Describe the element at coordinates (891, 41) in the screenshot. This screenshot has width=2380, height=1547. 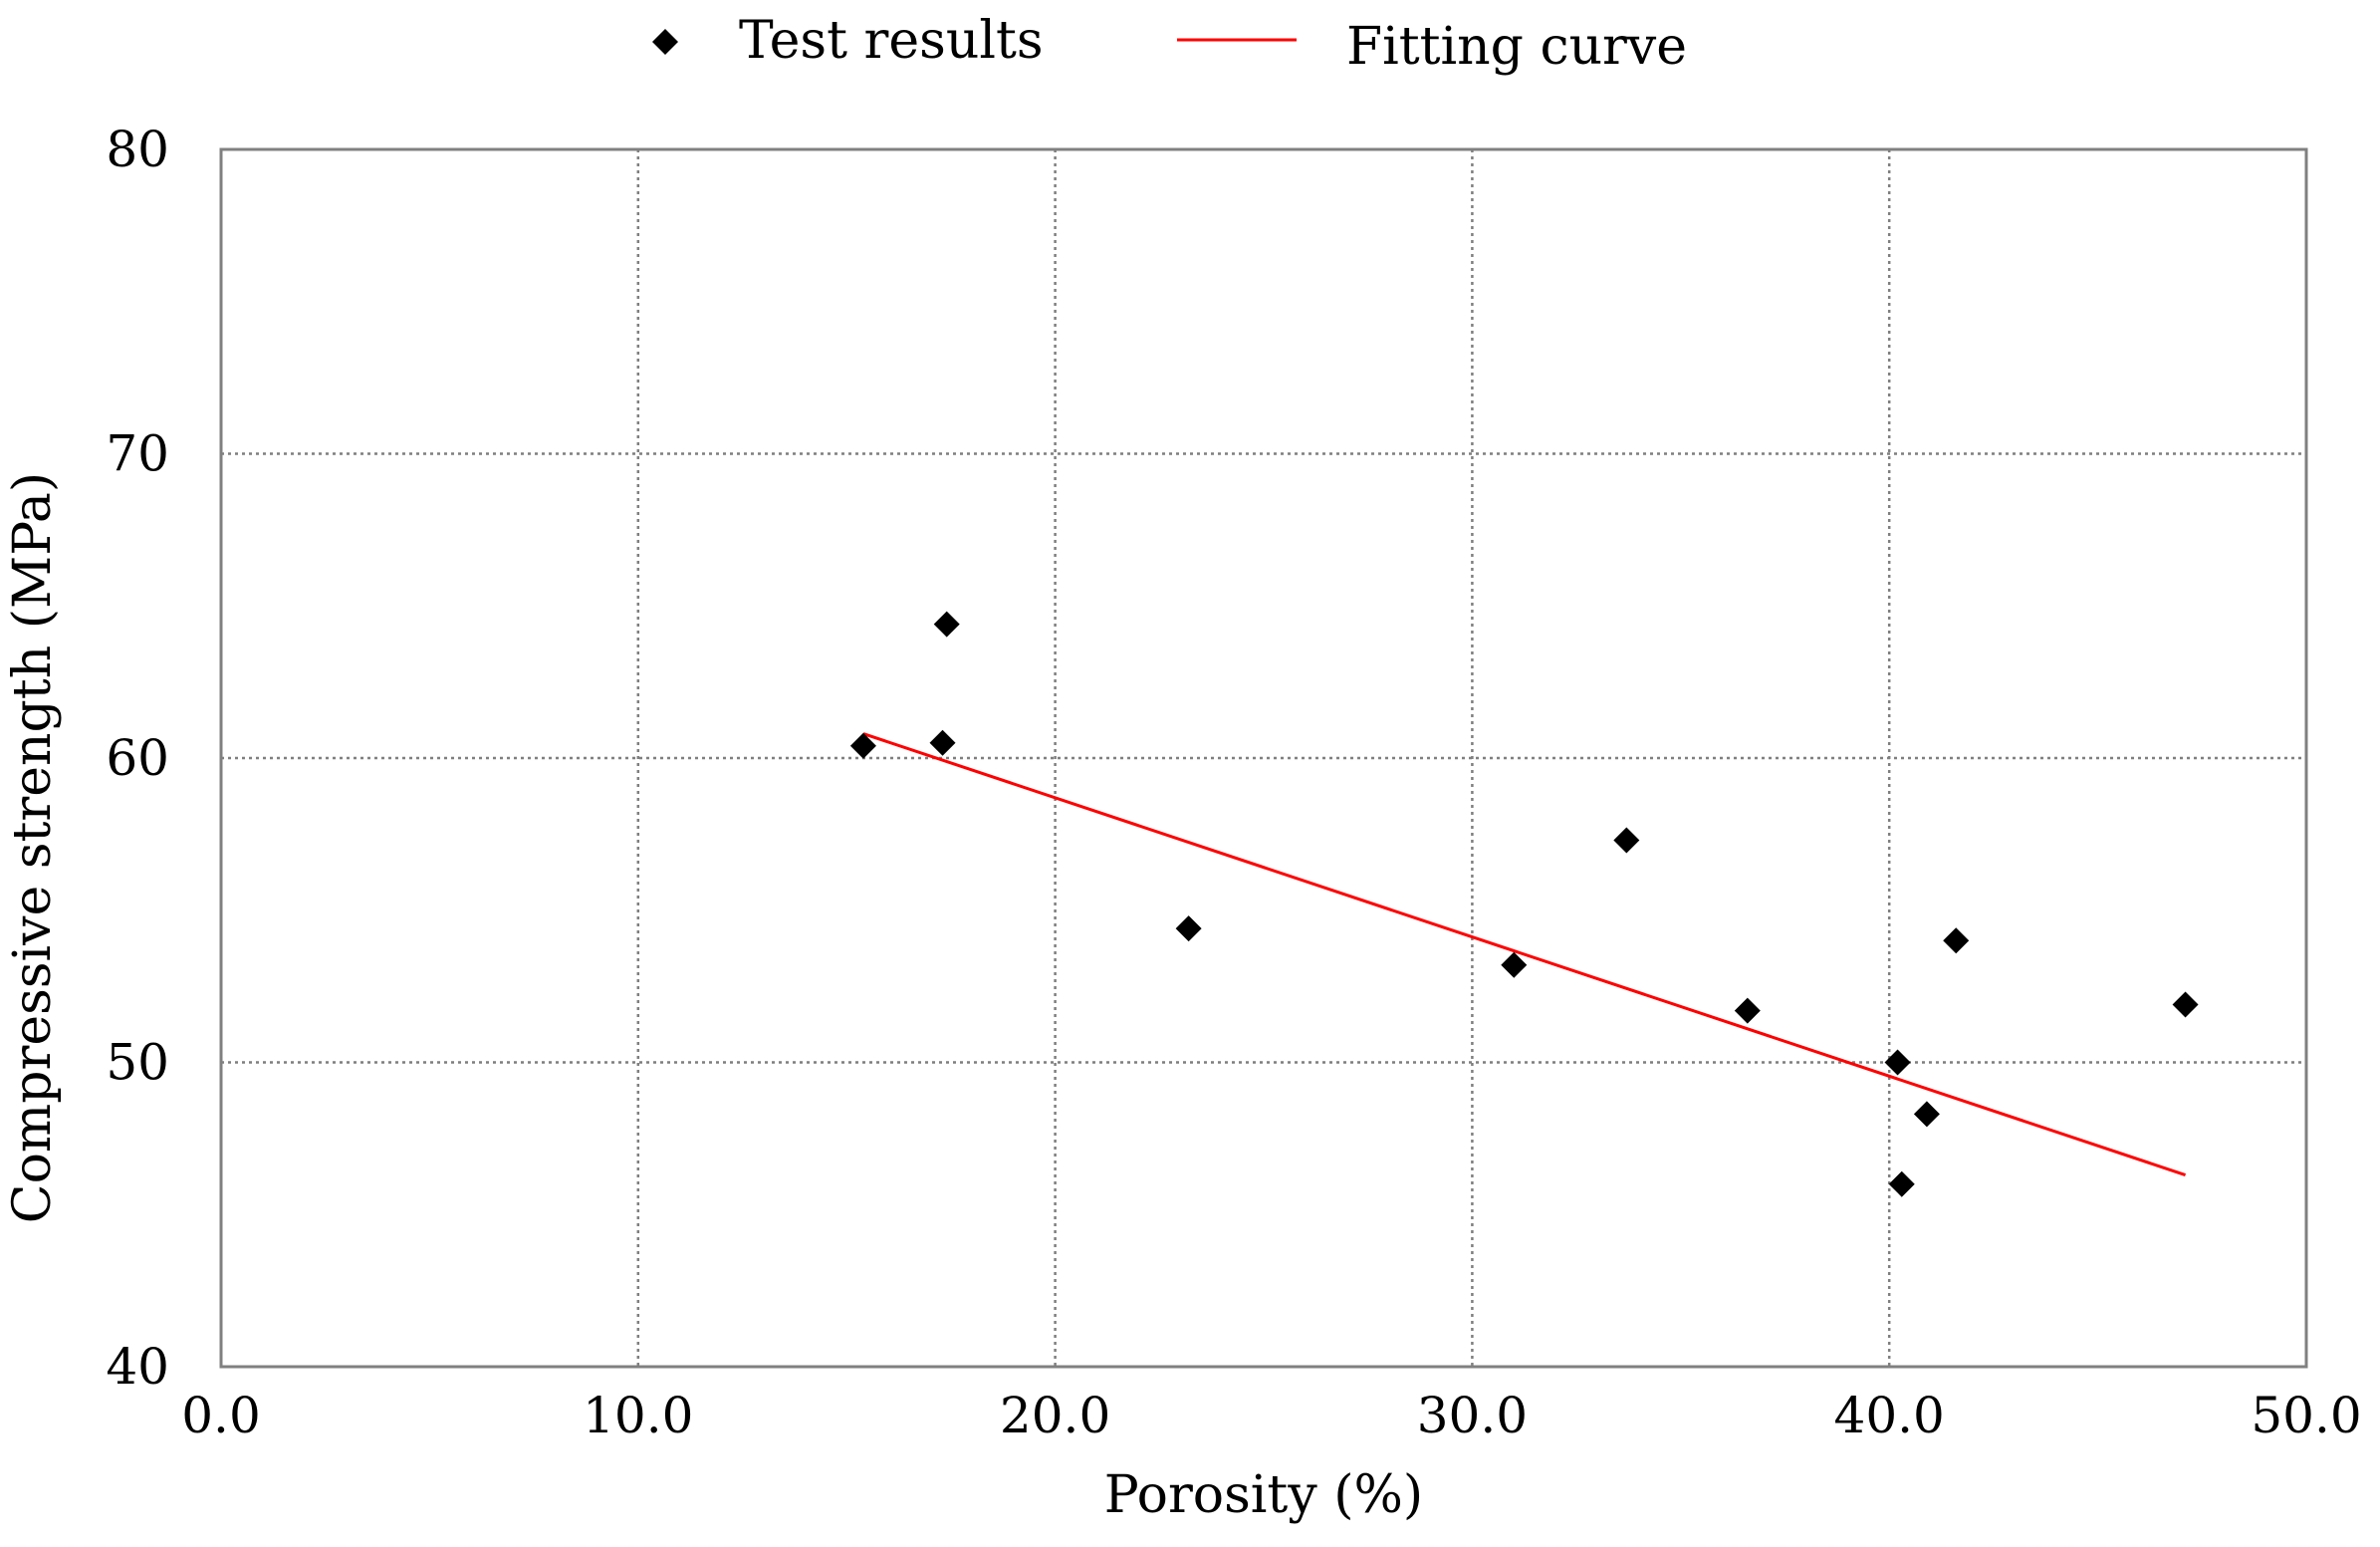
I see `legend-label-test-results: Test results` at that location.